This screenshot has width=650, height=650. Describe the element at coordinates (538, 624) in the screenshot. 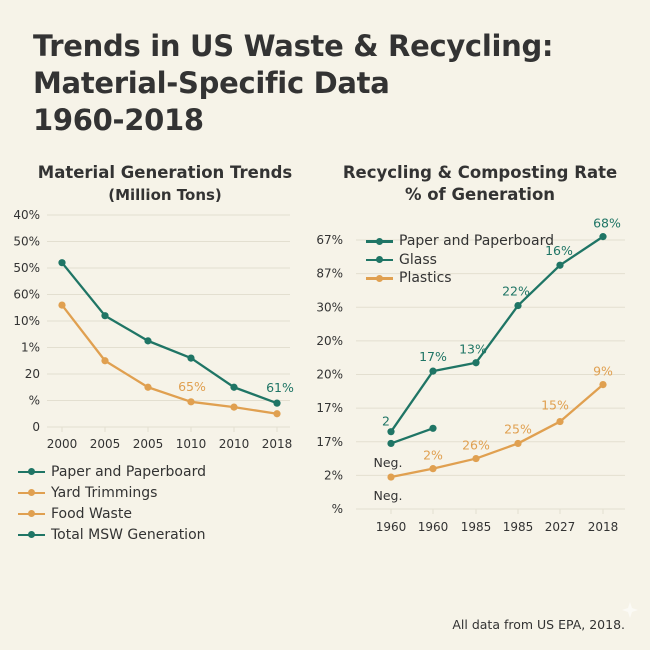

I see `source-footer: All data from US EPA, 2018.` at that location.